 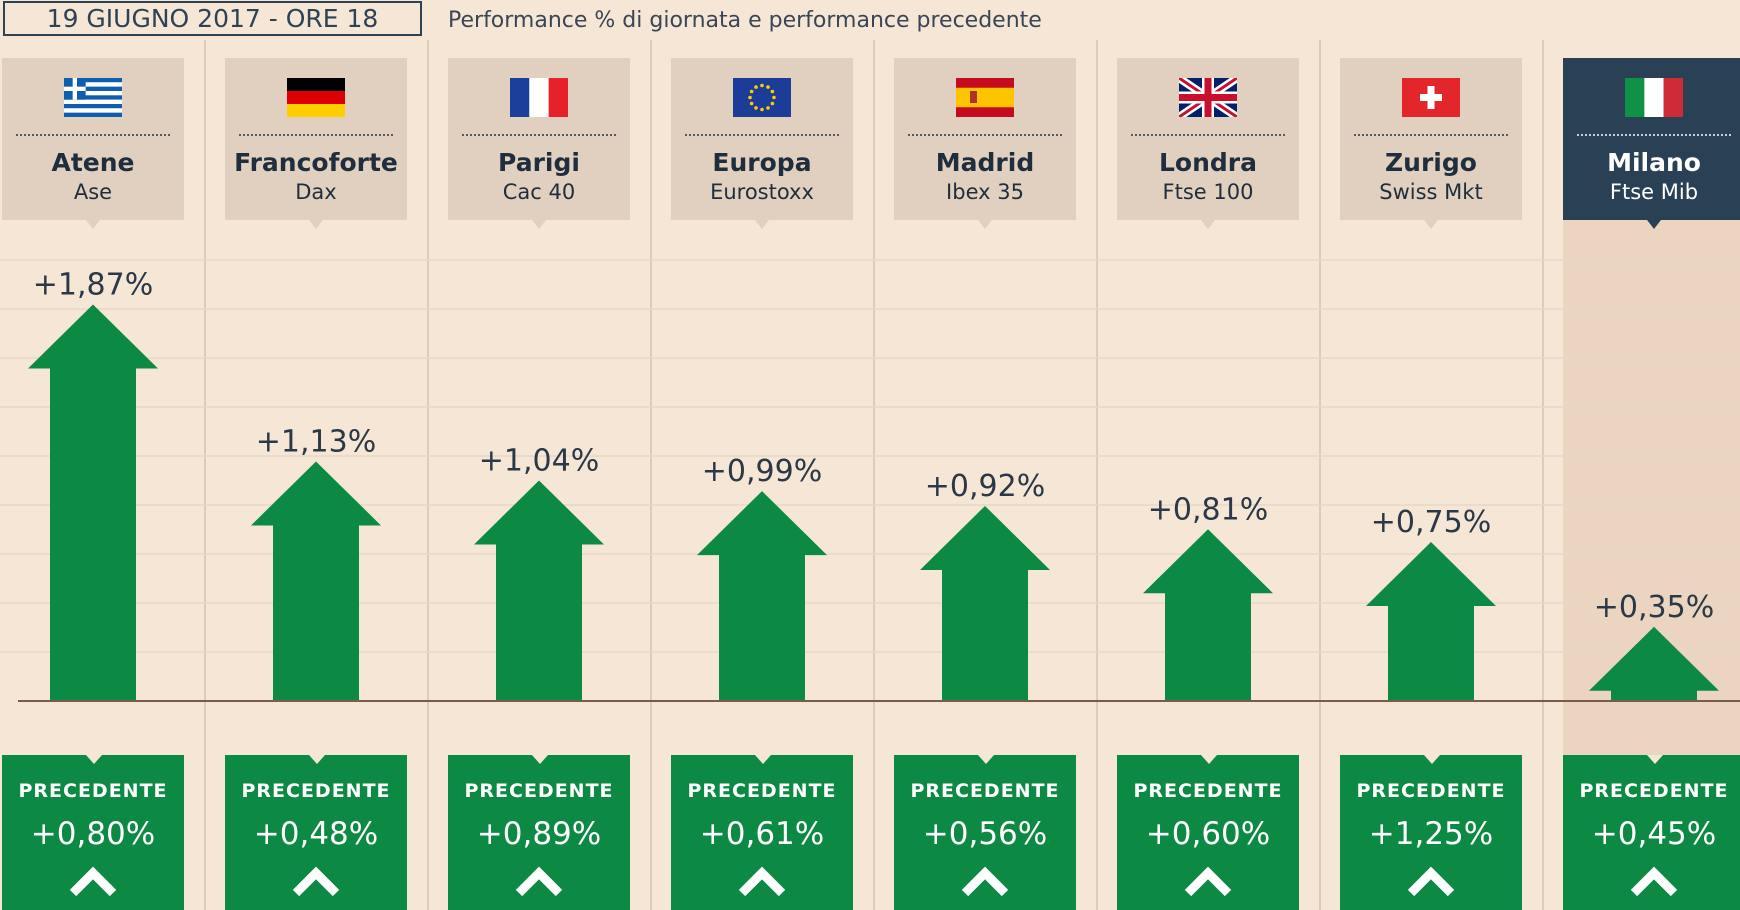 I want to click on spain-flag-icon, so click(x=985, y=97).